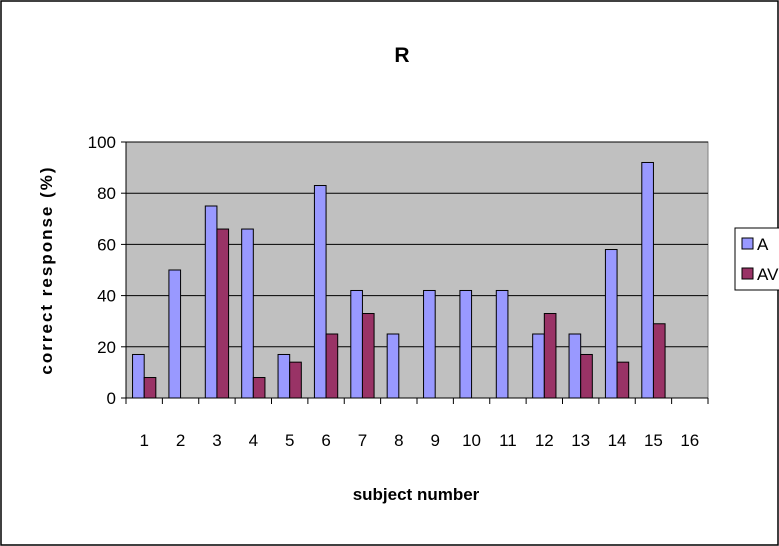  Describe the element at coordinates (401, 55) in the screenshot. I see `chart-title: R` at that location.